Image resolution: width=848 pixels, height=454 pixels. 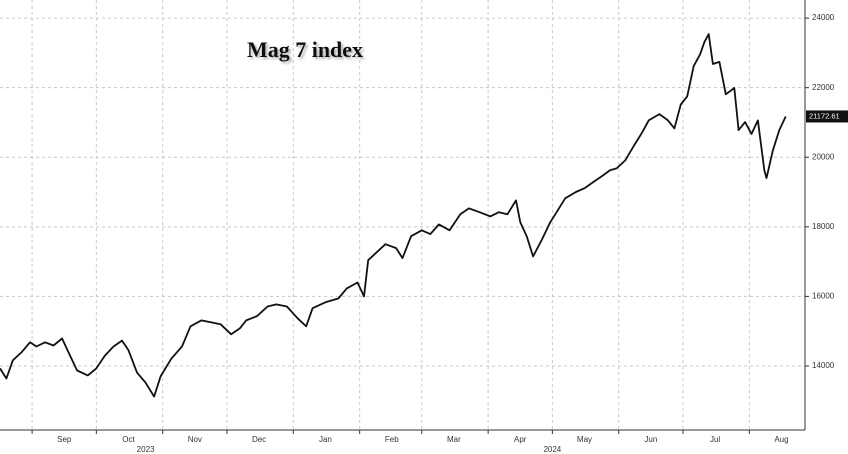 What do you see at coordinates (325, 439) in the screenshot?
I see `x-tick-label: Jan` at bounding box center [325, 439].